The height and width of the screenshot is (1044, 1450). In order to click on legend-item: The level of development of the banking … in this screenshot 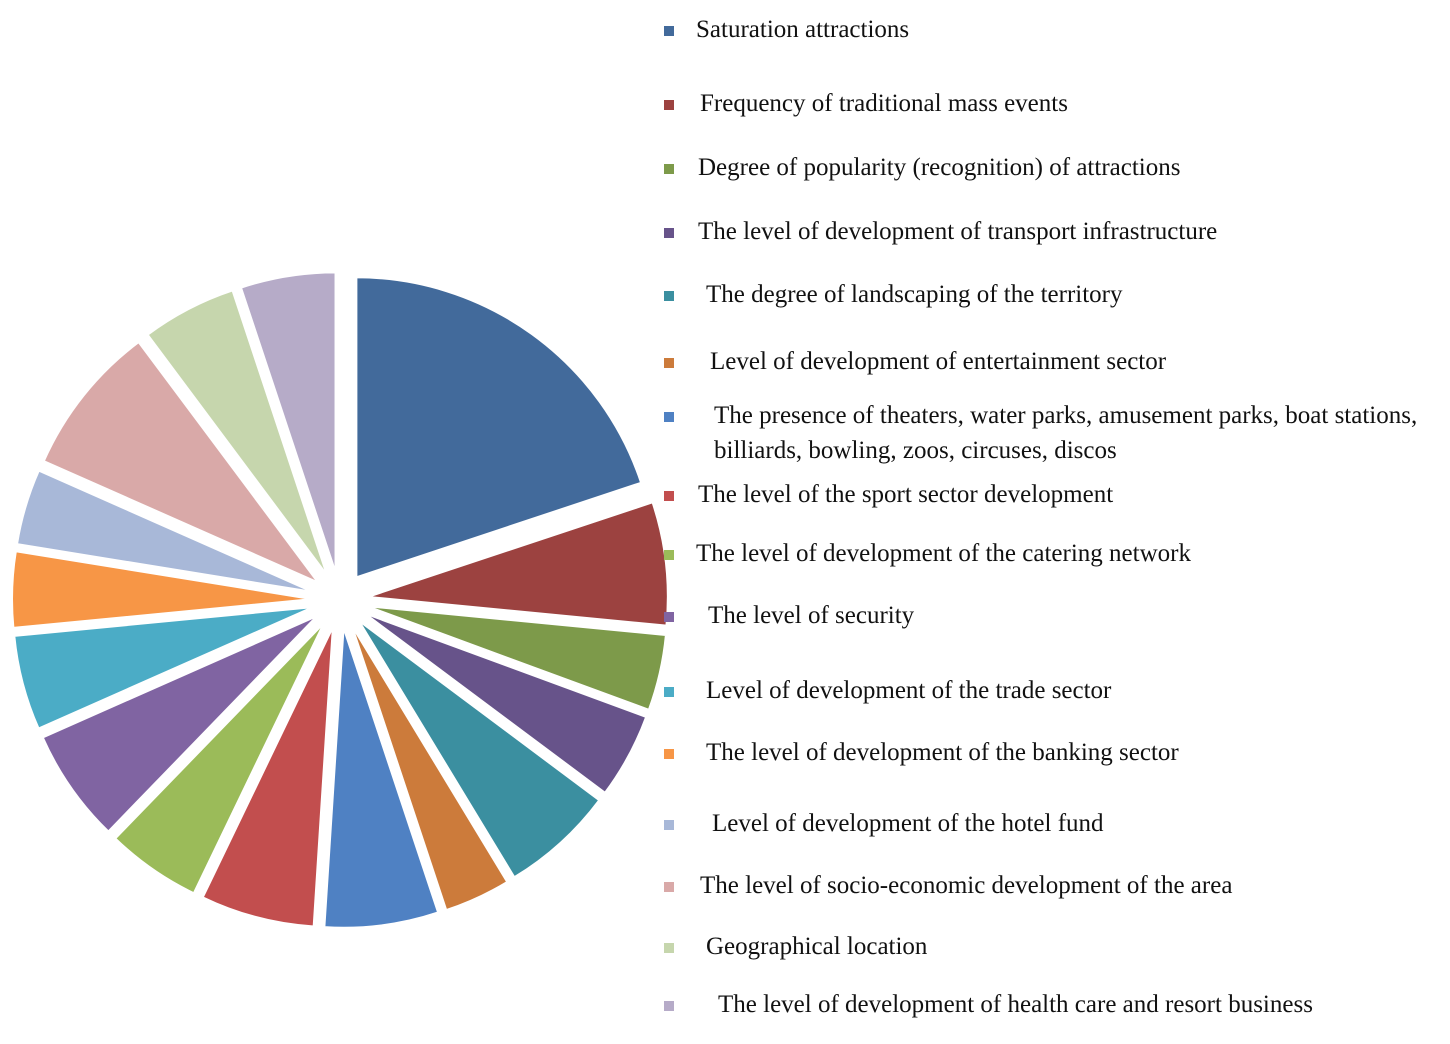, I will do `click(1054, 752)`.